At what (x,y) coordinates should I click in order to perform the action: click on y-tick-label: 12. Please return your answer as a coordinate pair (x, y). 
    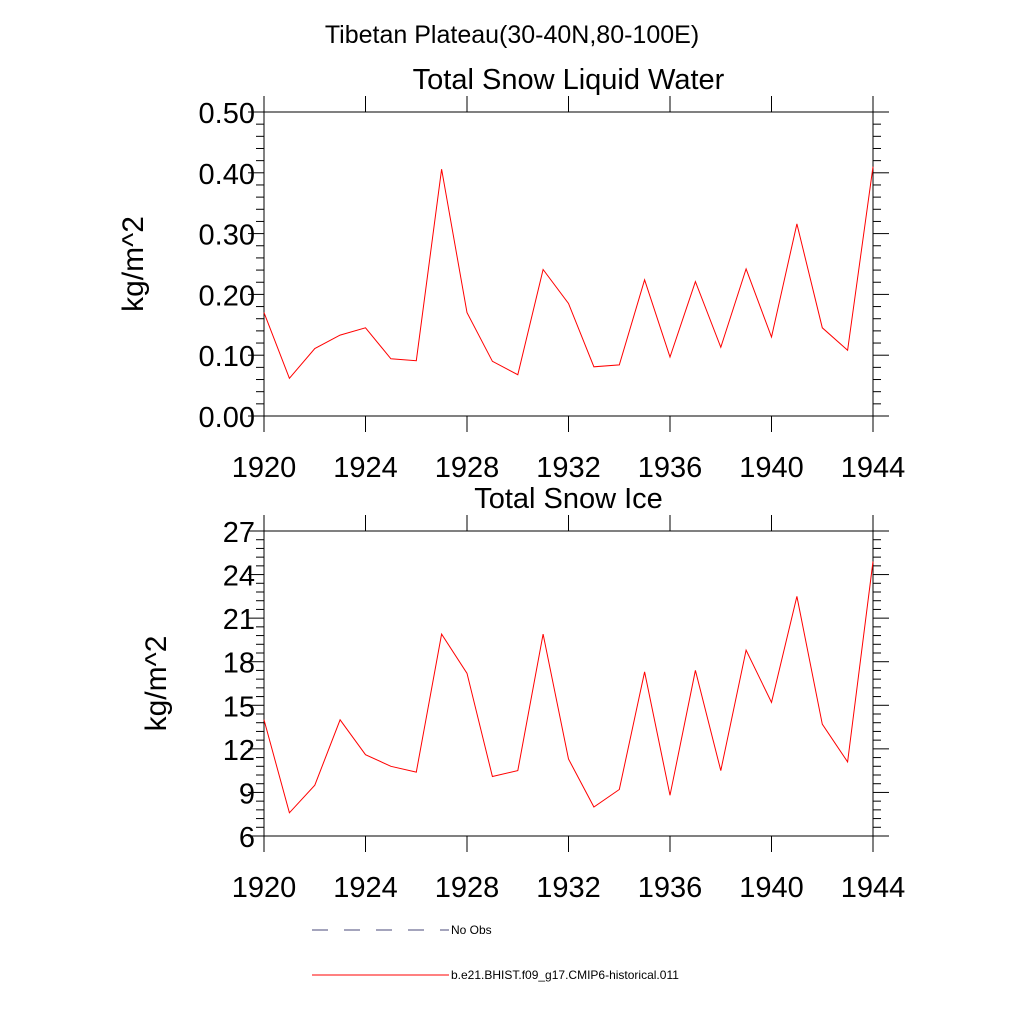
    Looking at the image, I should click on (239, 751).